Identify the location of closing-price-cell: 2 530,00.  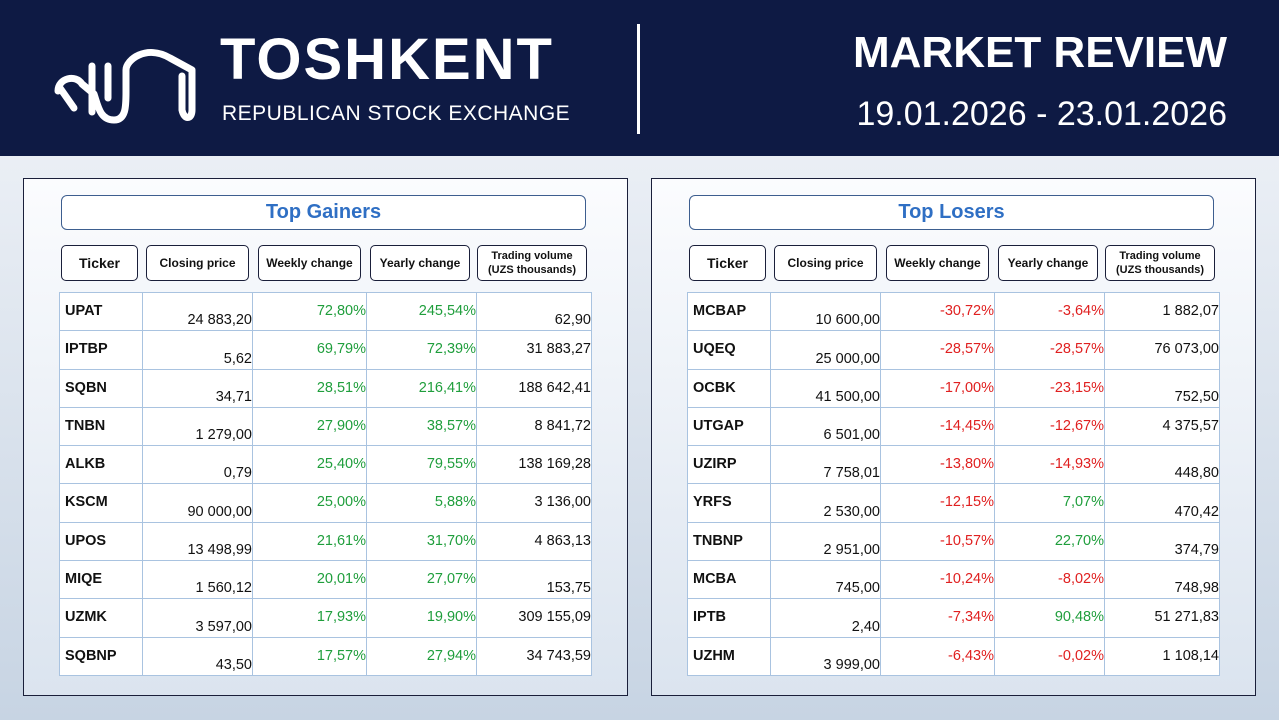
(826, 503).